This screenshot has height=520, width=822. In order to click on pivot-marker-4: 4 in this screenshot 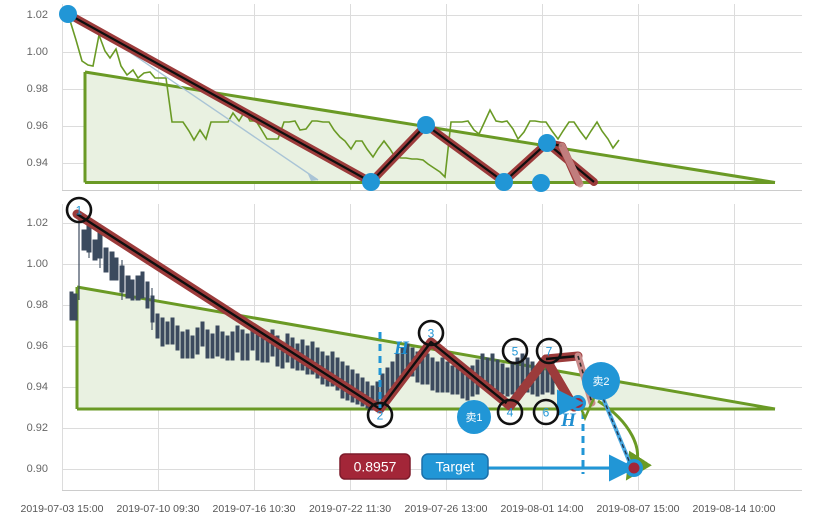, I will do `click(510, 412)`.